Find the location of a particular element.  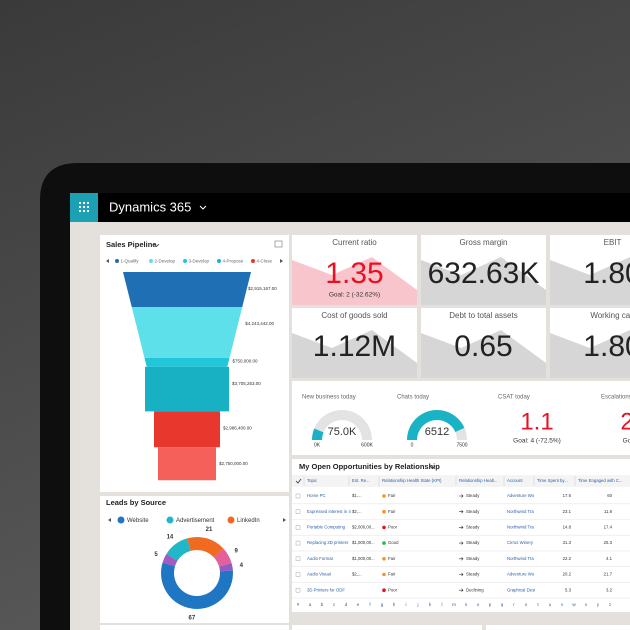

panel-title: Leads by Source is located at coordinates (136, 502).